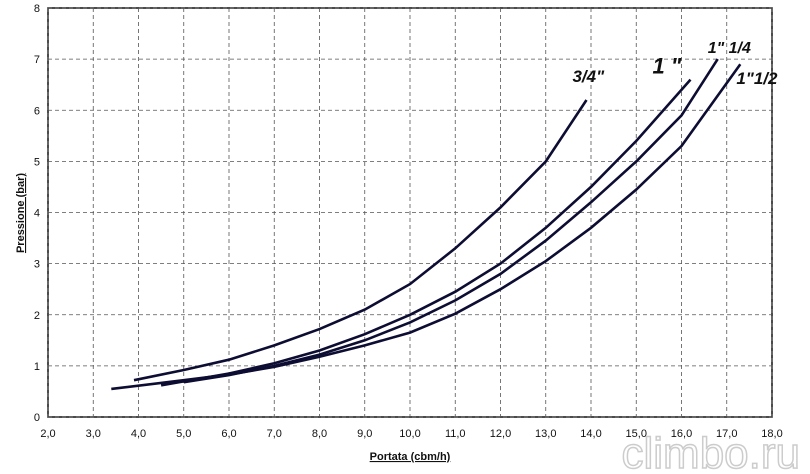 The width and height of the screenshot is (810, 474). What do you see at coordinates (711, 451) in the screenshot?
I see `watermark: climbo.ru` at bounding box center [711, 451].